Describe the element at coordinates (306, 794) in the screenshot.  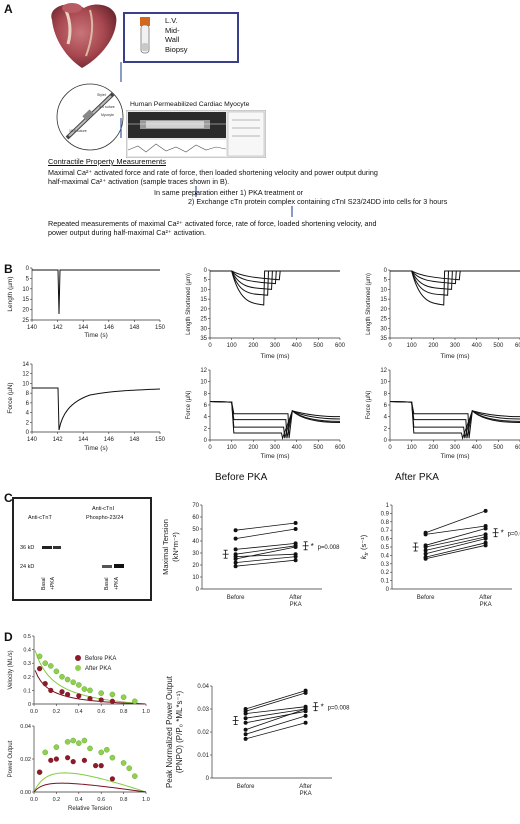
I see `x-category: PKA` at that location.